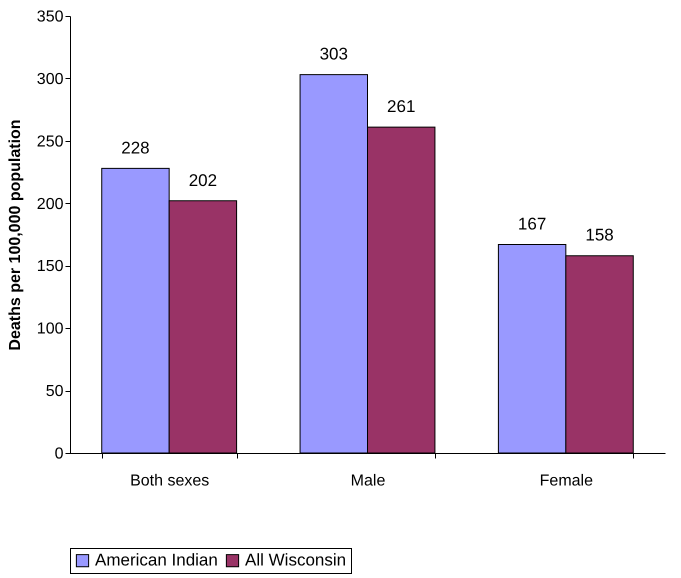 The height and width of the screenshot is (578, 681). Describe the element at coordinates (50, 204) in the screenshot. I see `y-tick-label: 200` at that location.